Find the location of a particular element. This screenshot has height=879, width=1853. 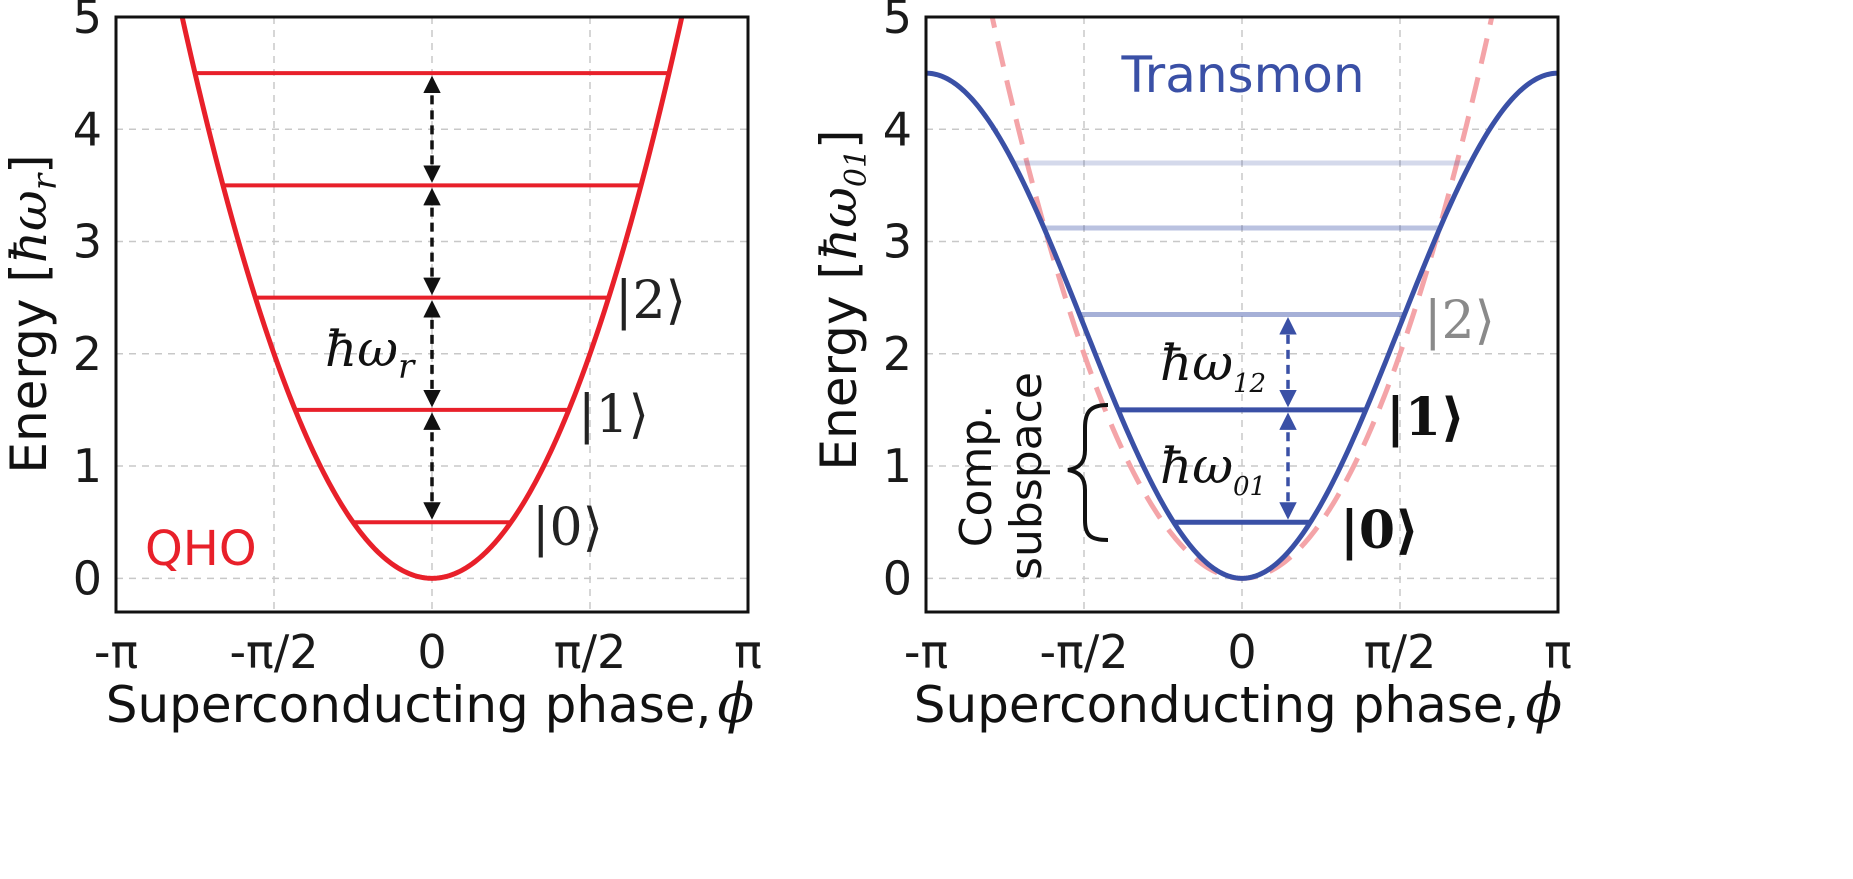

spacing-label-12: ħω12 is located at coordinates (1213, 366).